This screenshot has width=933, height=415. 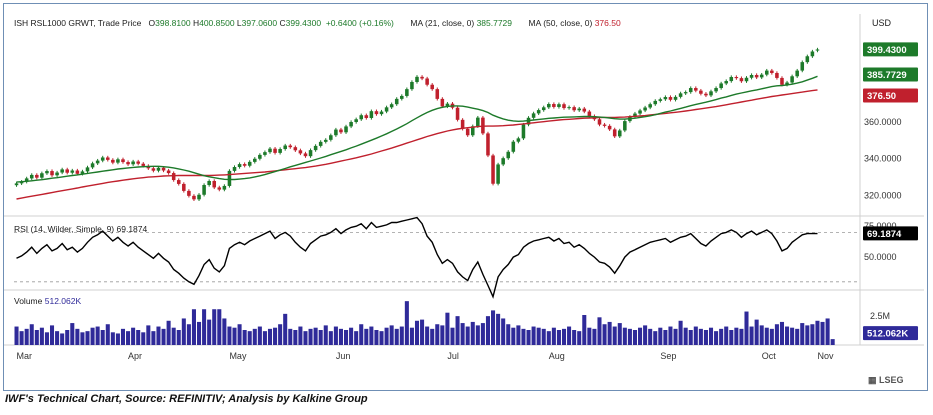 What do you see at coordinates (135, 356) in the screenshot?
I see `month-tick-label: Apr` at bounding box center [135, 356].